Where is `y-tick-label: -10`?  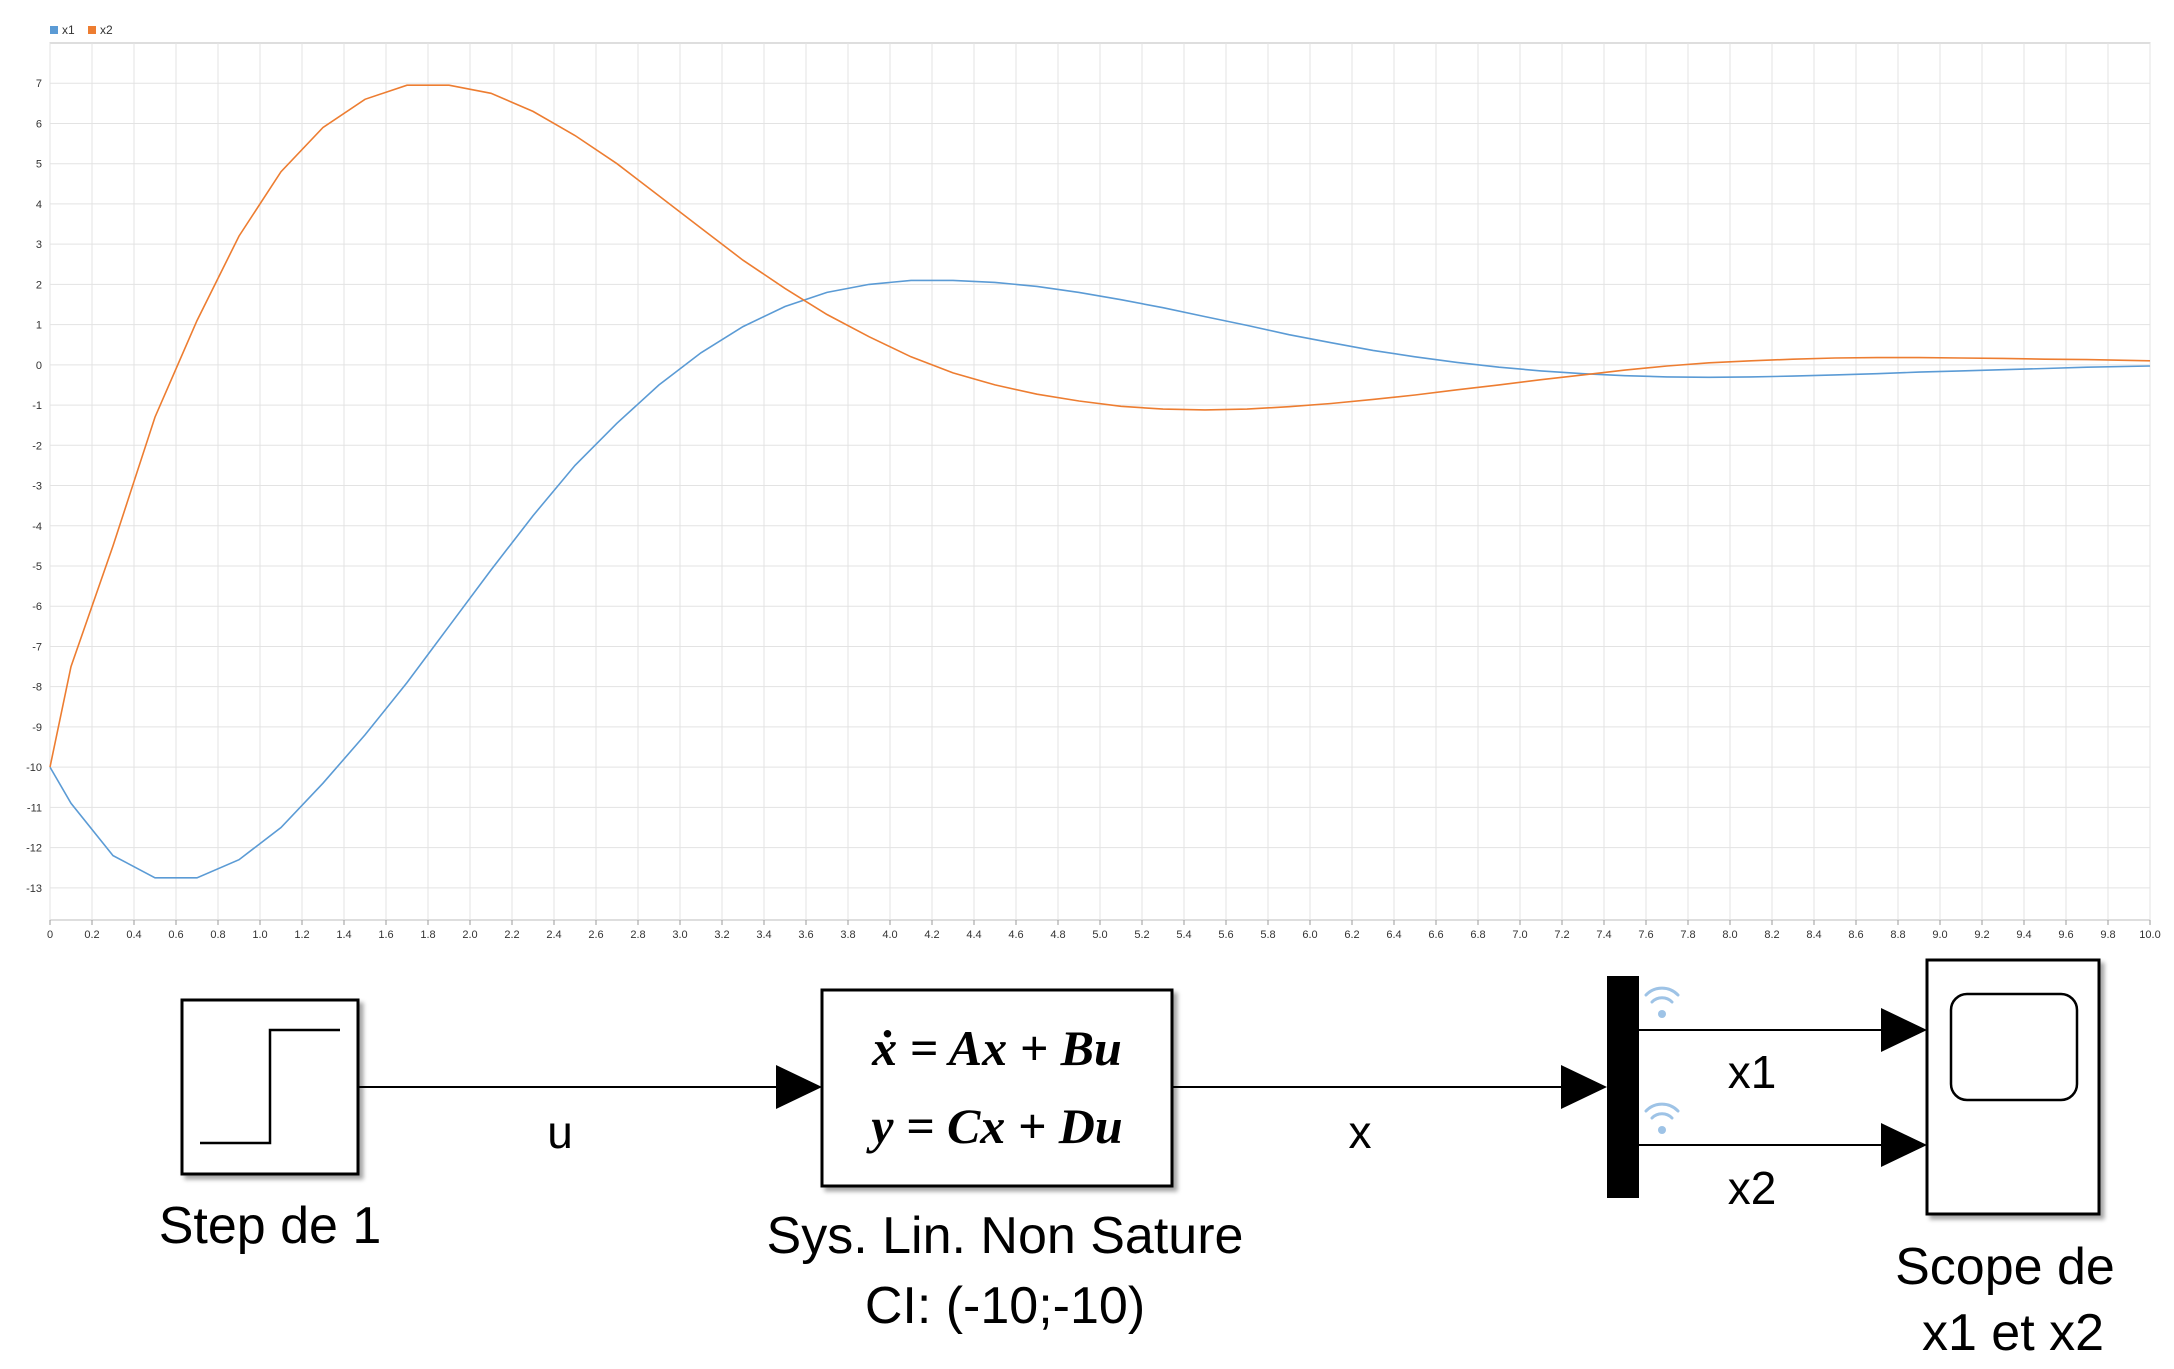 y-tick-label: -10 is located at coordinates (34, 768).